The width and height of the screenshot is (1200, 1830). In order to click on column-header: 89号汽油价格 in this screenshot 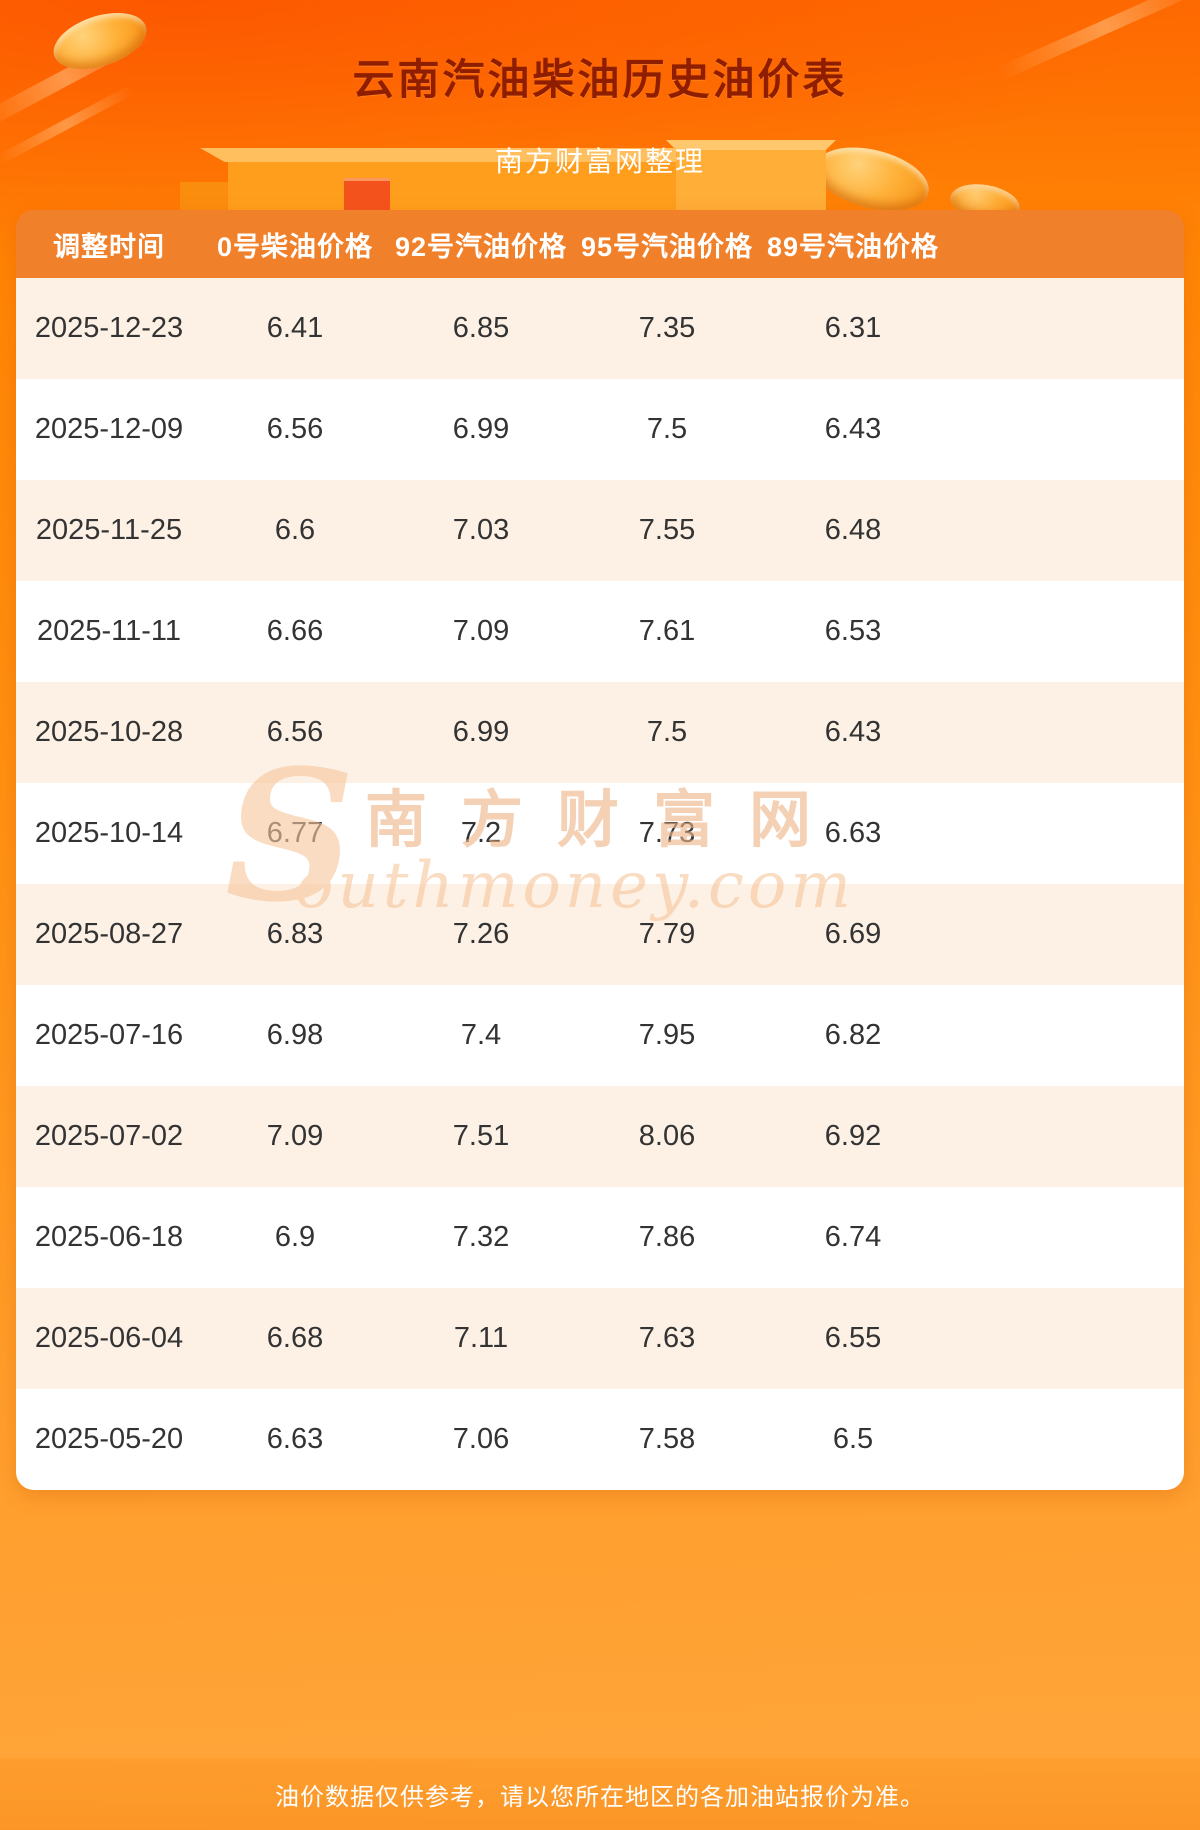, I will do `click(853, 246)`.